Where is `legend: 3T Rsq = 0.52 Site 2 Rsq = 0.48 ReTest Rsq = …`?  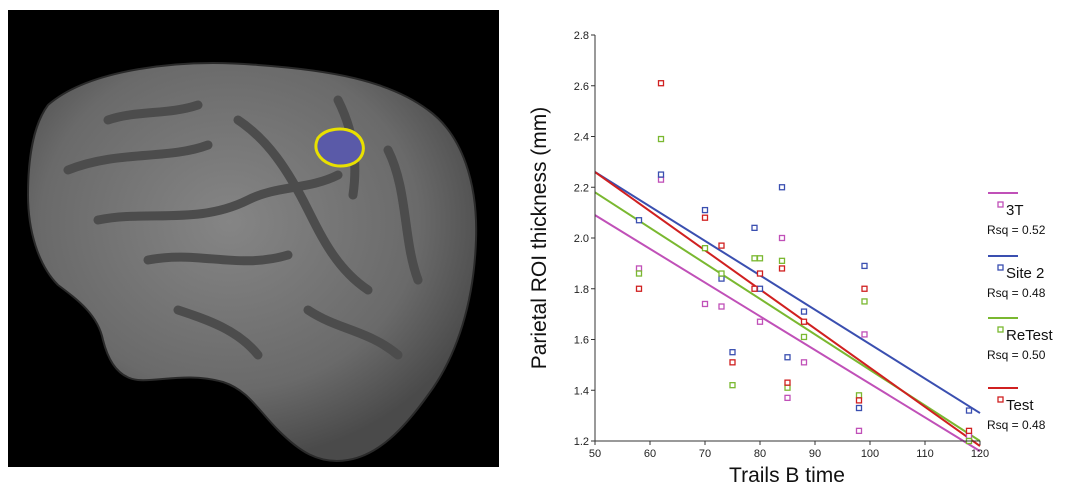 legend: 3T Rsq = 0.52 Site 2 Rsq = 0.48 ReTest Rsq = … is located at coordinates (1020, 312).